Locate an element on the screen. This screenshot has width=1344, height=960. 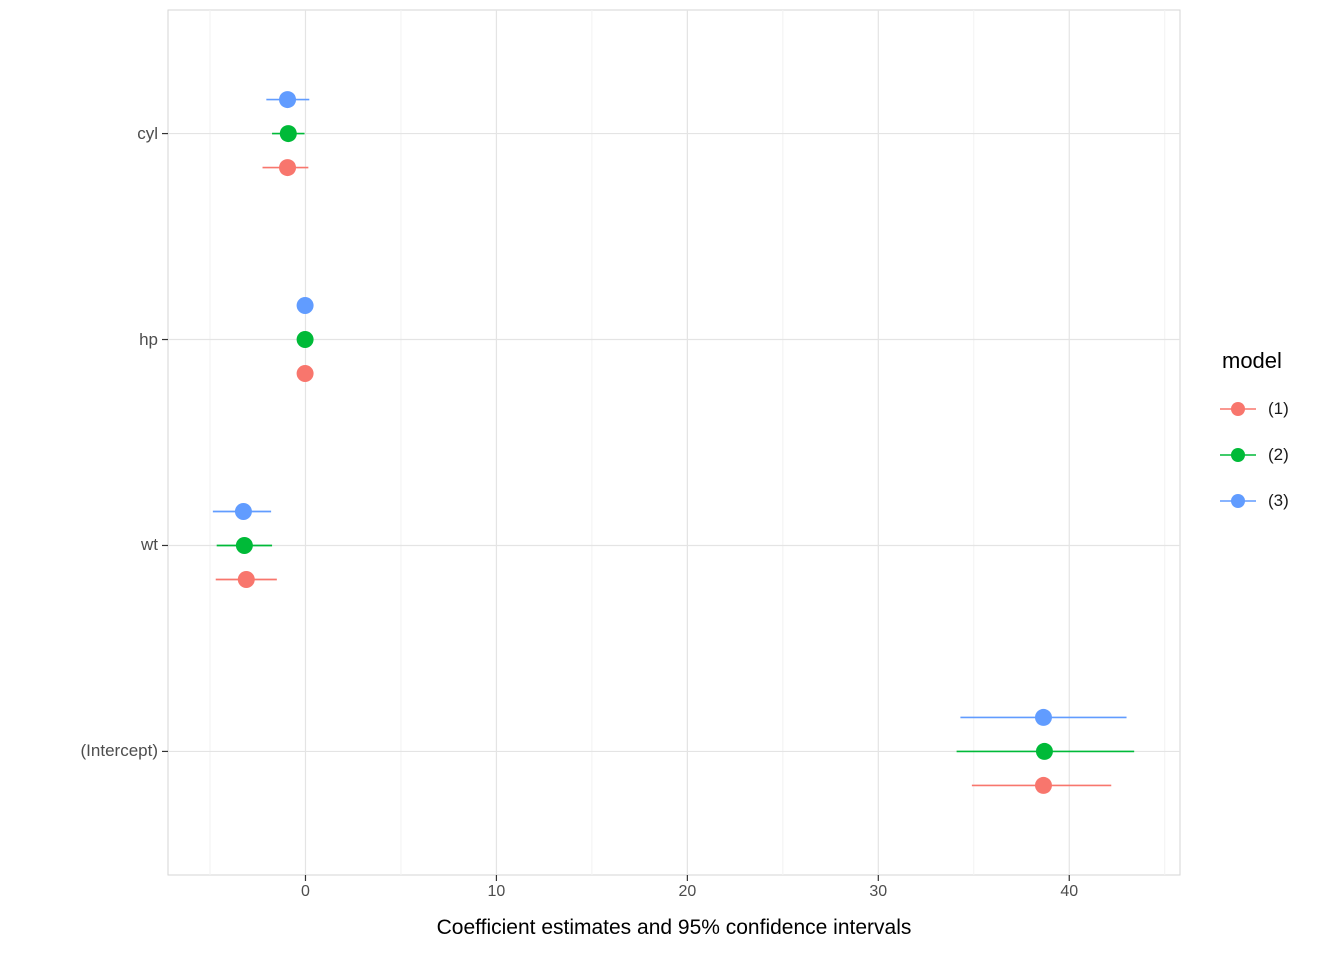
legend-item-label: (1) is located at coordinates (1278, 408).